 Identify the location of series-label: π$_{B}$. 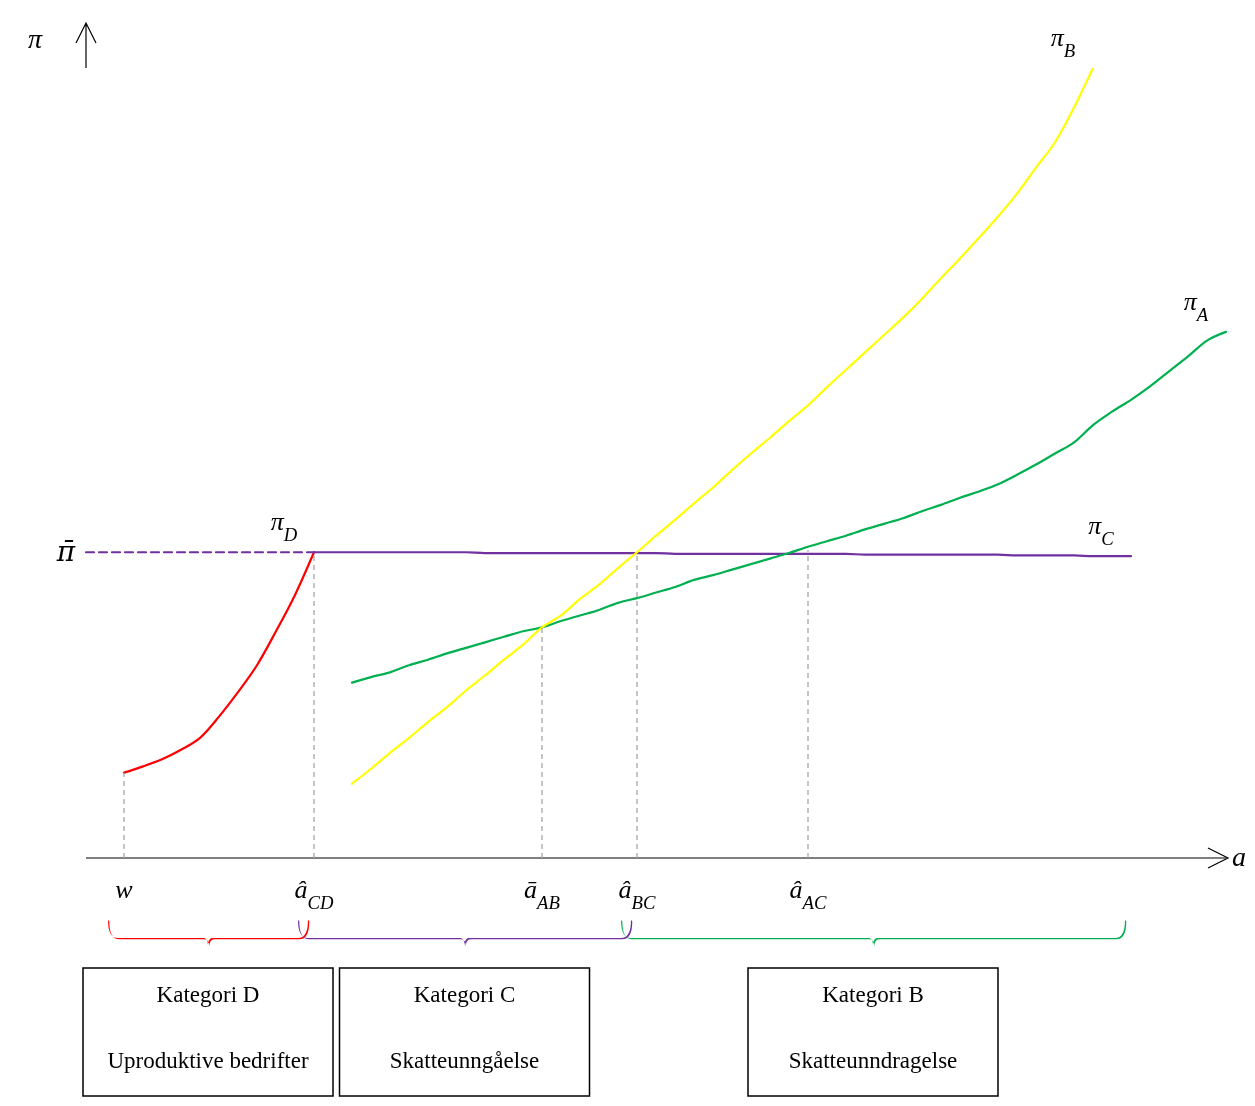
(1063, 42).